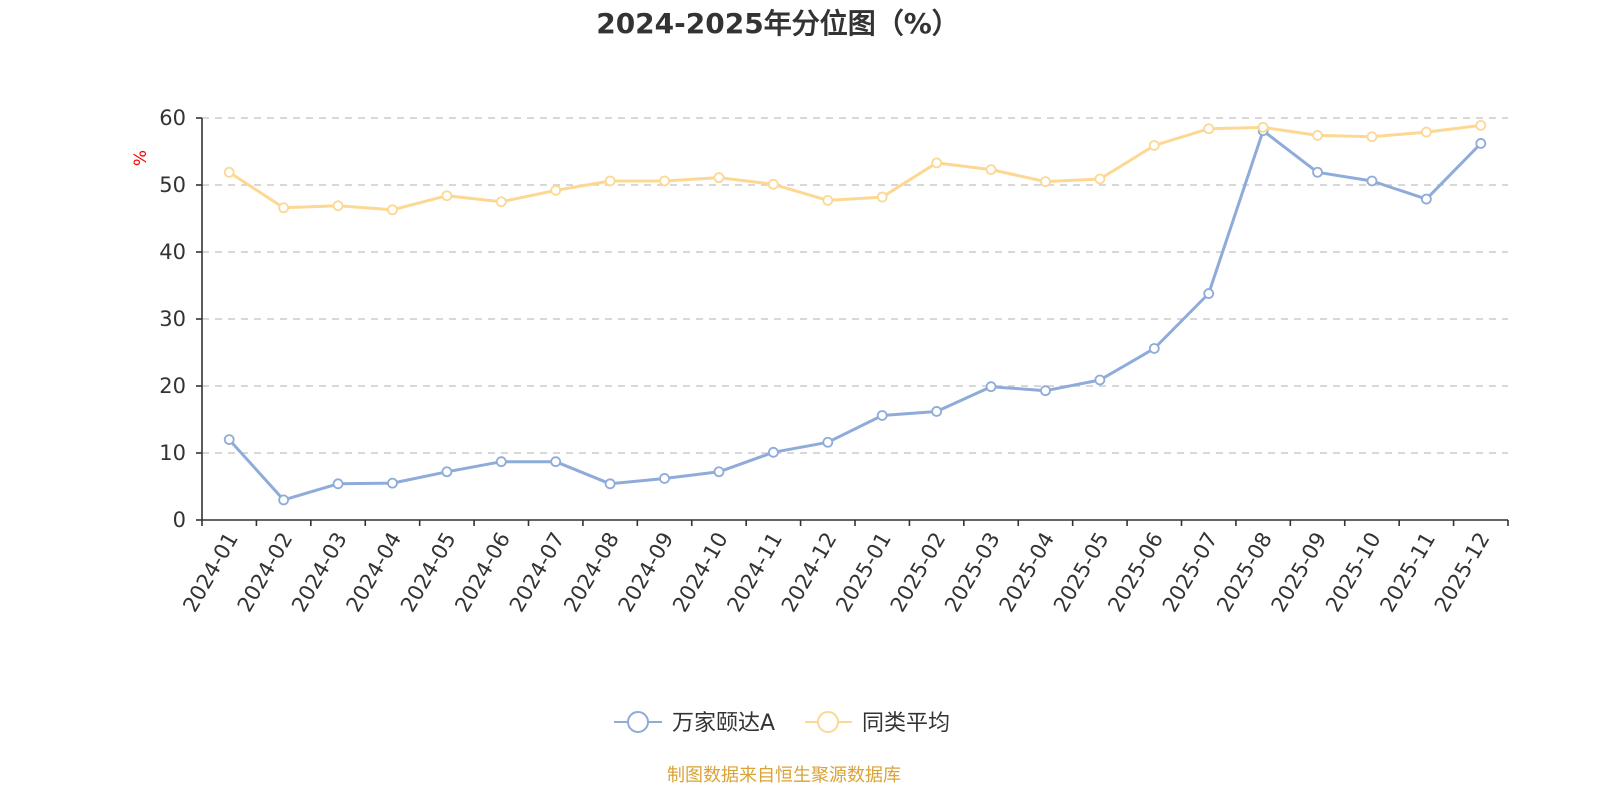 The height and width of the screenshot is (800, 1600). Describe the element at coordinates (723, 723) in the screenshot. I see `legend-label: 万家颐达A` at that location.